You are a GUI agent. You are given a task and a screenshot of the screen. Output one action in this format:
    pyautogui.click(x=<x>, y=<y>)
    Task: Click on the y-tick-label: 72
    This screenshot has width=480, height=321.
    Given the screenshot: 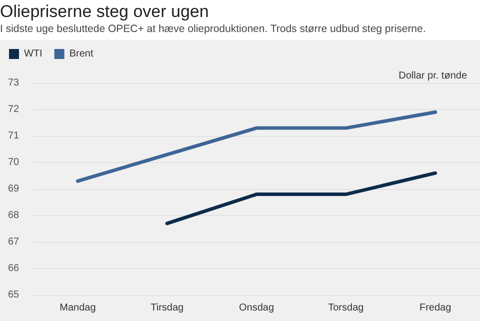 What is the action you would take?
    pyautogui.click(x=14, y=109)
    